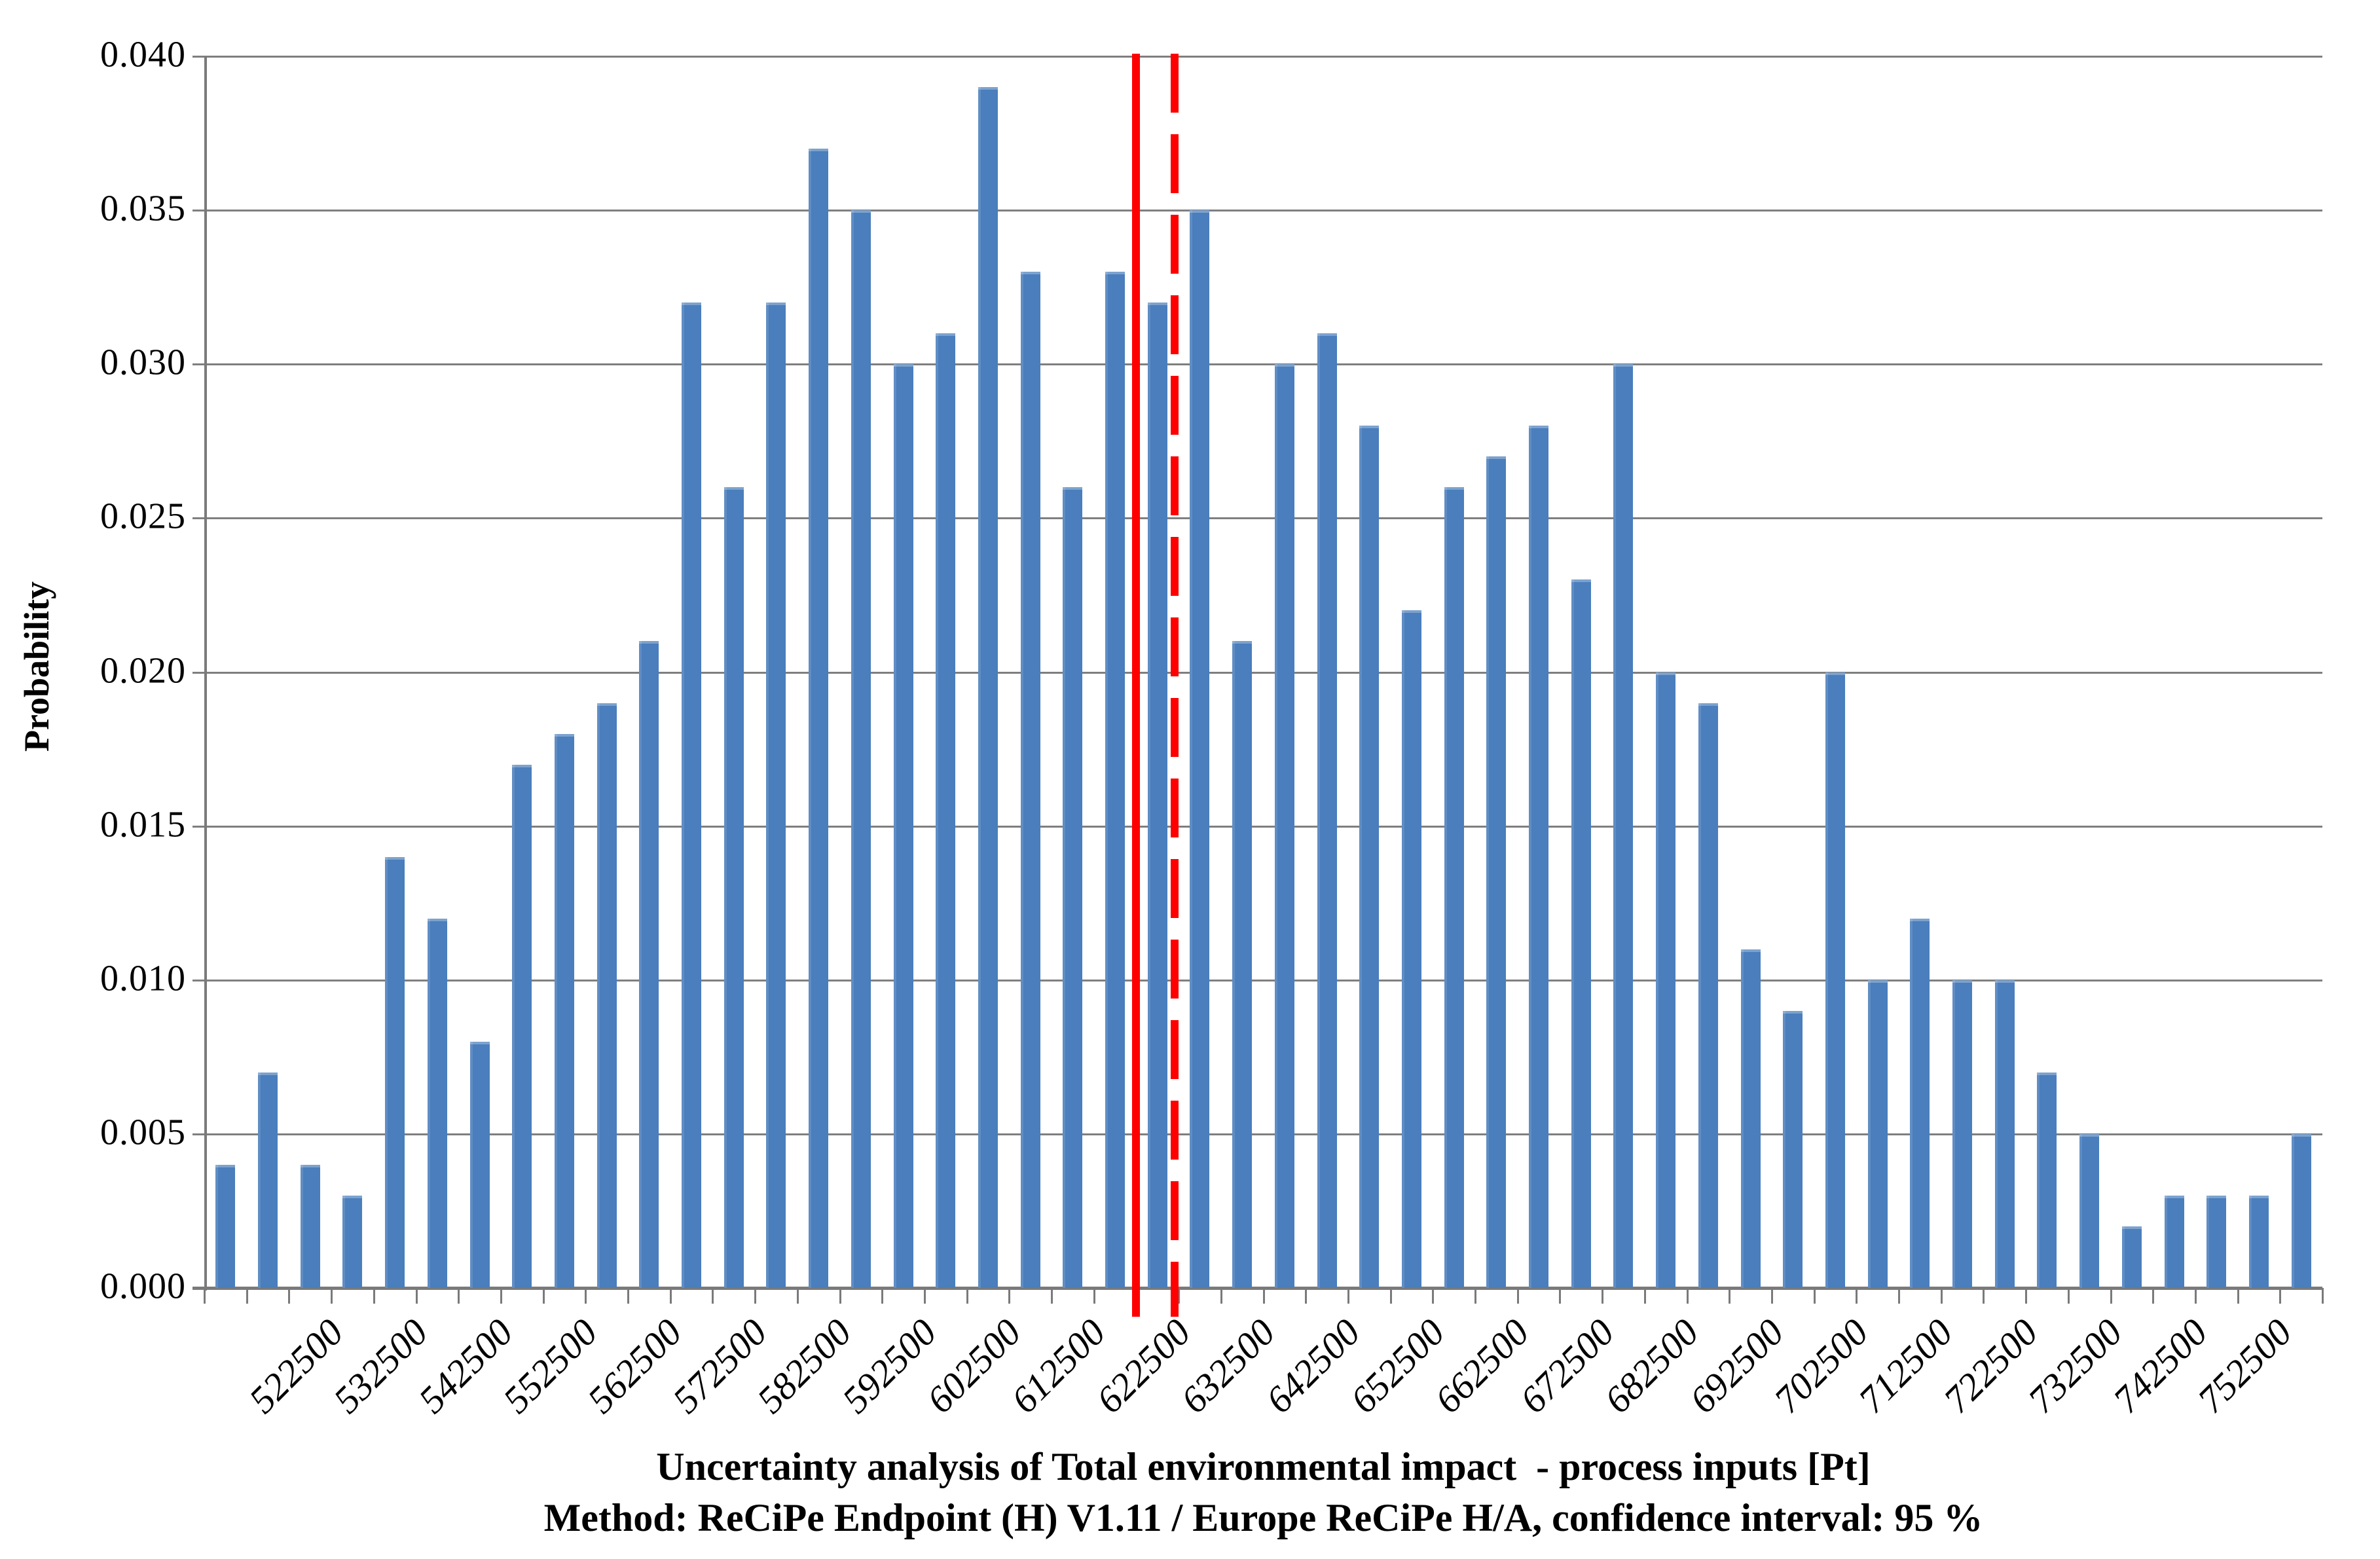  Describe the element at coordinates (143, 978) in the screenshot. I see `y-tick-label: 0.010` at that location.